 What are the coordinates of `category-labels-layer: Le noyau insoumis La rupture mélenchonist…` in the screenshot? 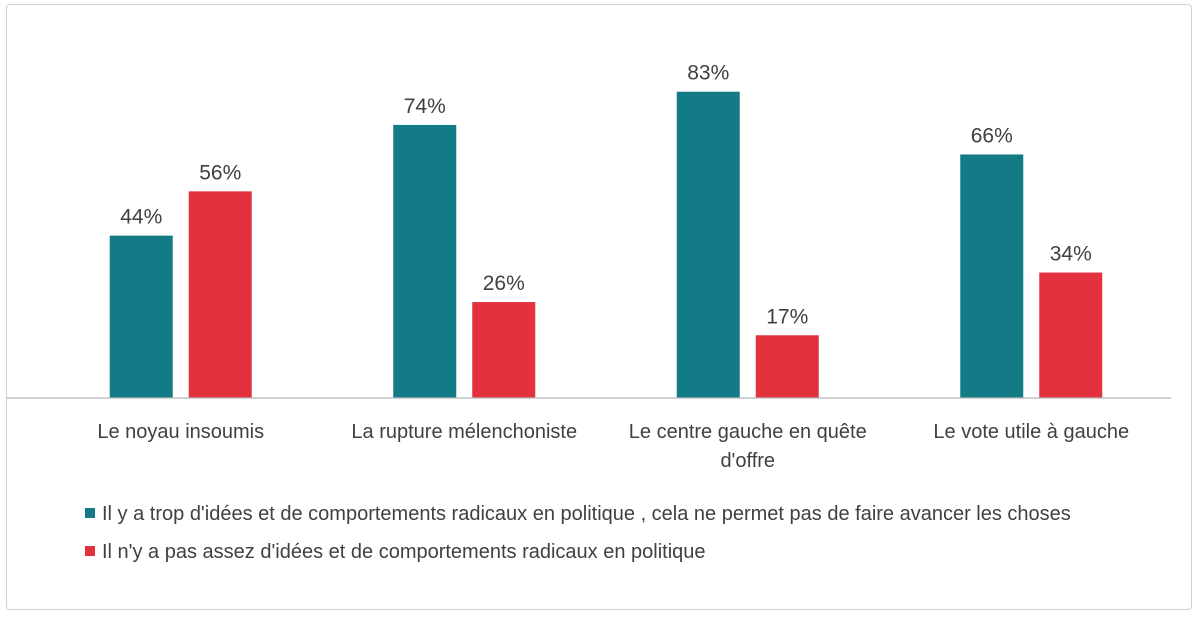 It's located at (613, 446).